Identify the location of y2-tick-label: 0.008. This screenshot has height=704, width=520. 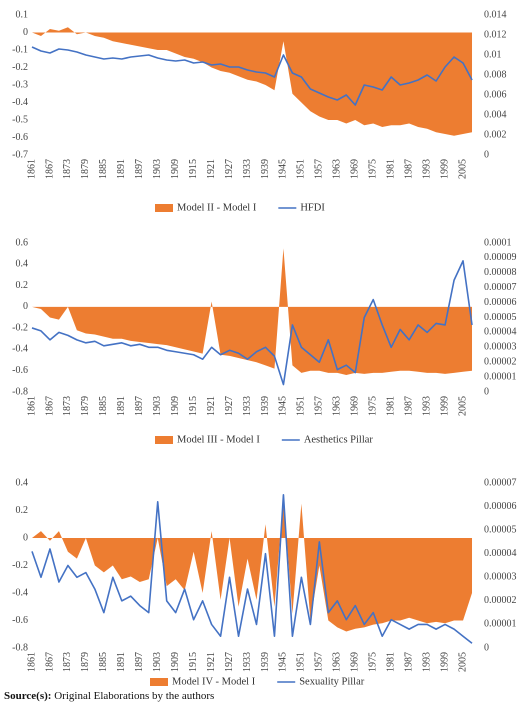
(495, 74).